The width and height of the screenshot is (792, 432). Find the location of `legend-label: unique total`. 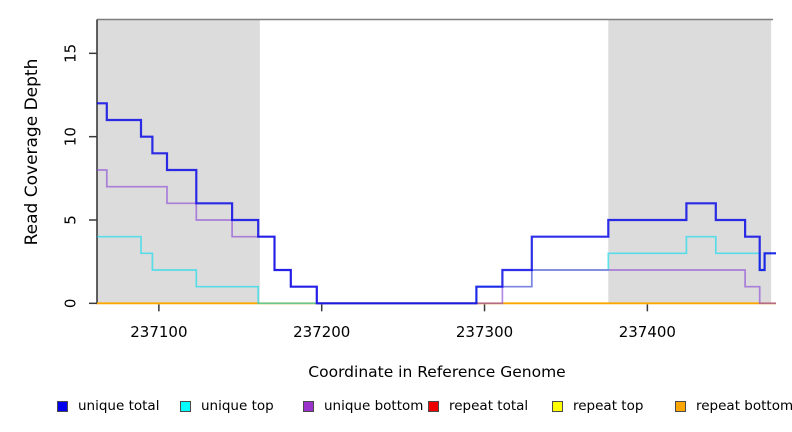

legend-label: unique total is located at coordinates (119, 406).